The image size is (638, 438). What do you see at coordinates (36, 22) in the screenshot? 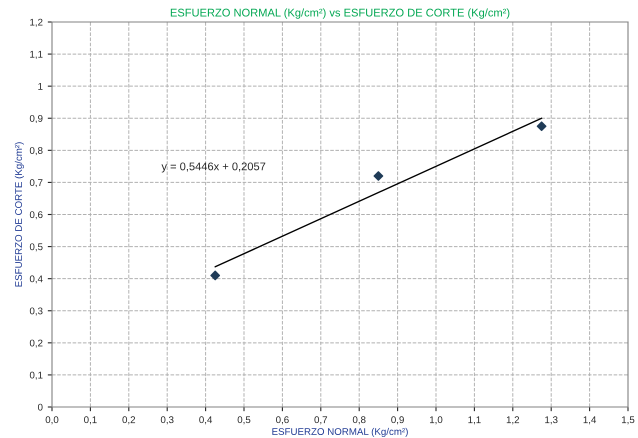
I see `y-tick-label: 1,2` at bounding box center [36, 22].